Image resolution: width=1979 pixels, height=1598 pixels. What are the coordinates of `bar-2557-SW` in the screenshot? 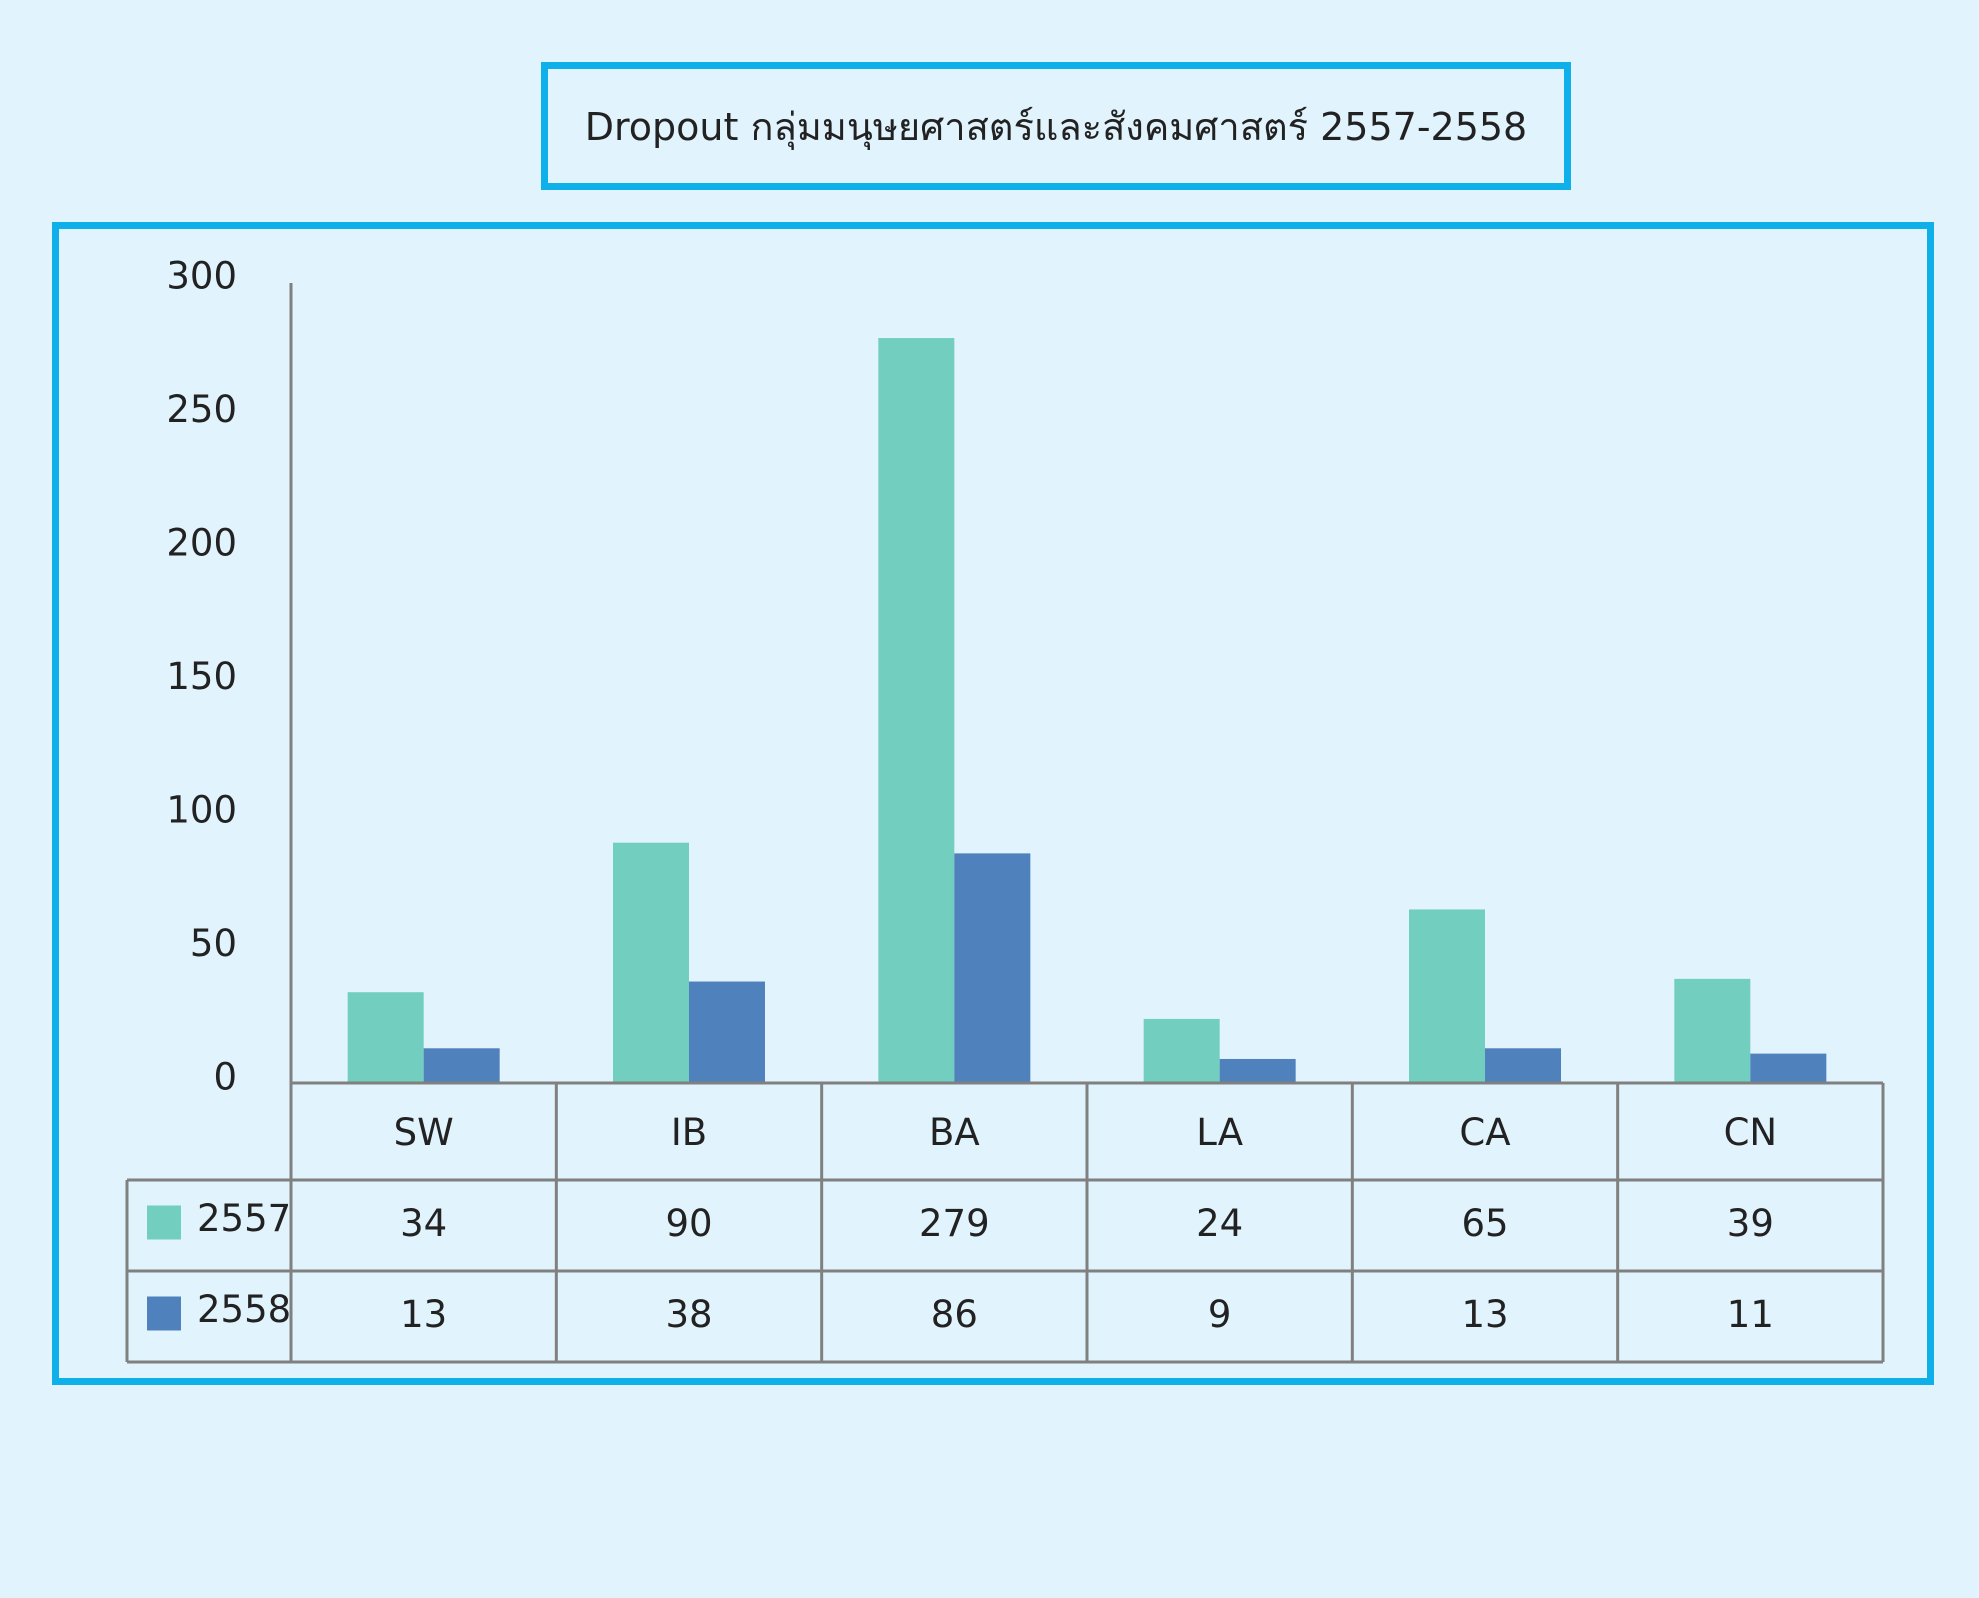 It's located at (385, 1037).